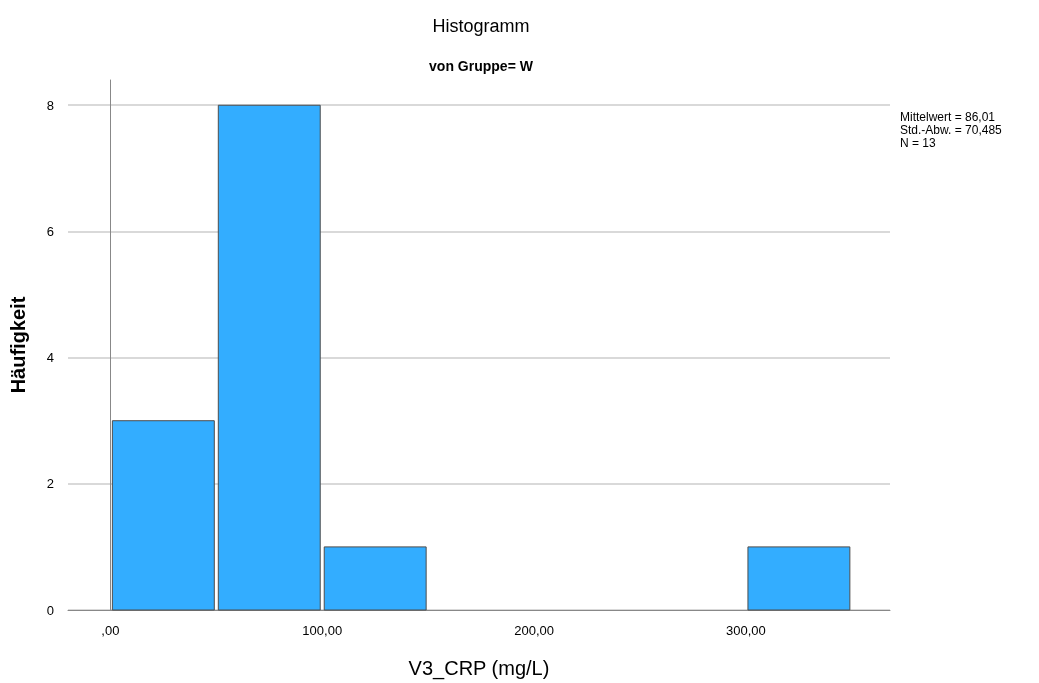  What do you see at coordinates (479, 668) in the screenshot?
I see `x-axis-title: V3_CRP (mg/L)` at bounding box center [479, 668].